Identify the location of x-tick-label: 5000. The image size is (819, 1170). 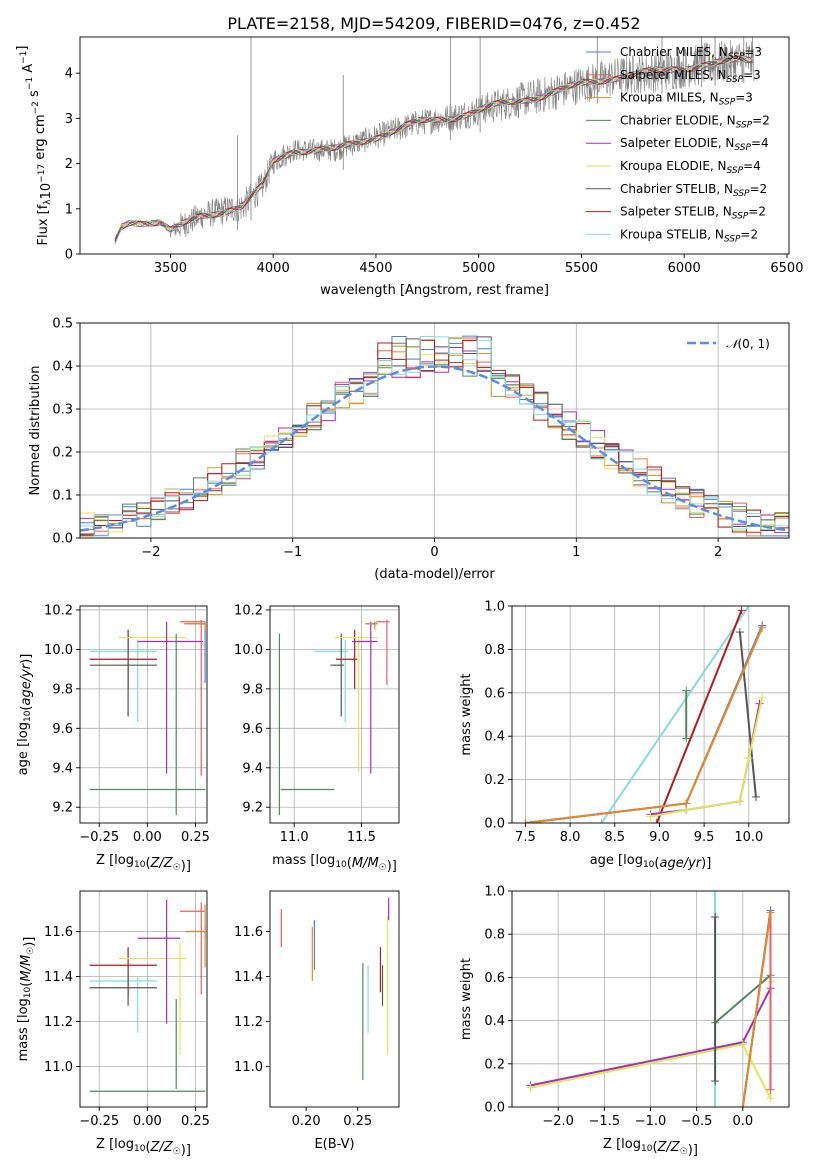
(478, 268).